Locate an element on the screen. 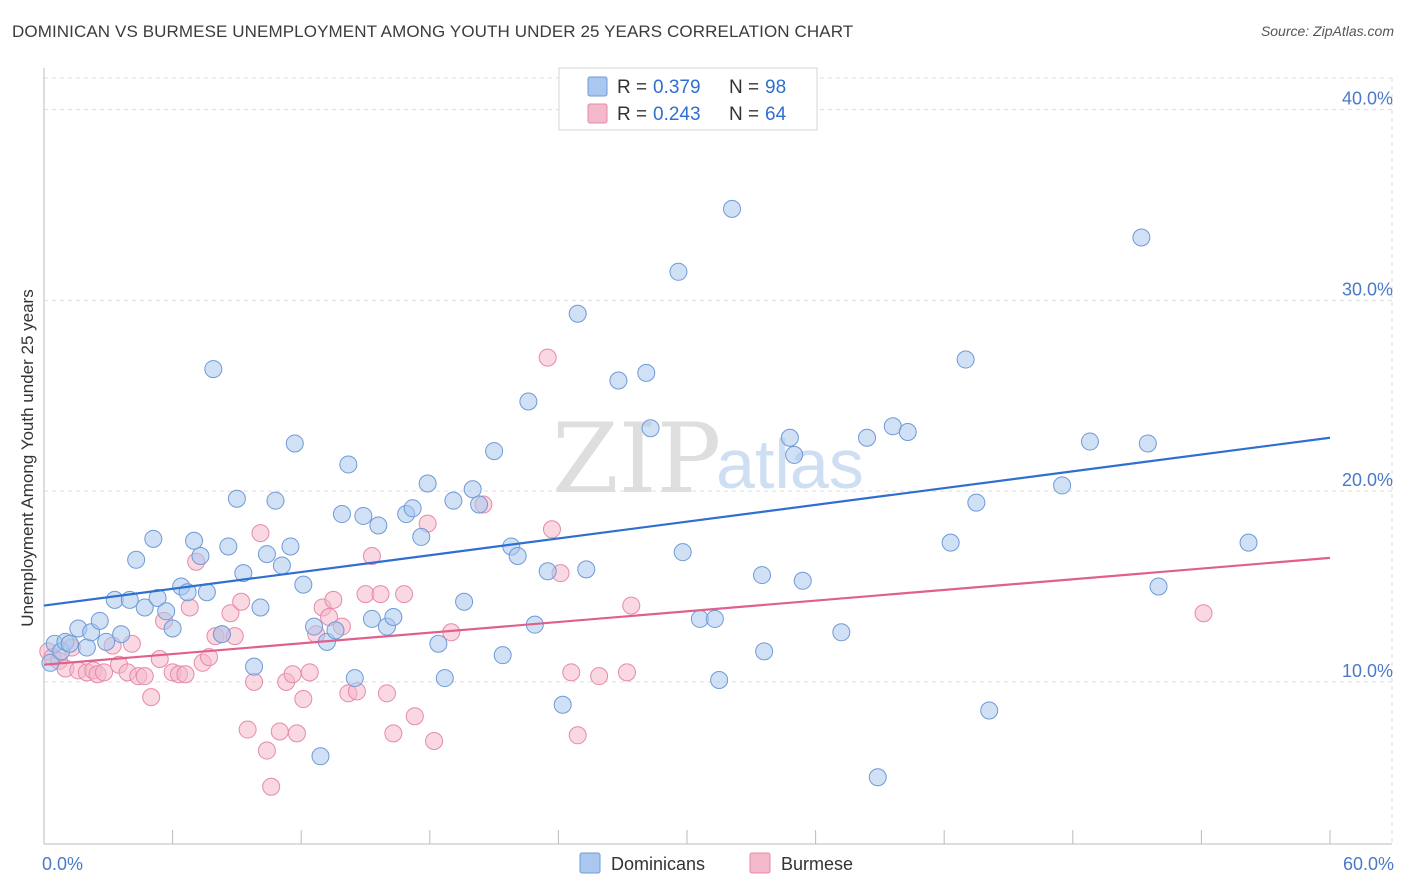 The height and width of the screenshot is (892, 1406). bottom-legend: Dominicans Burmese is located at coordinates (716, 863).